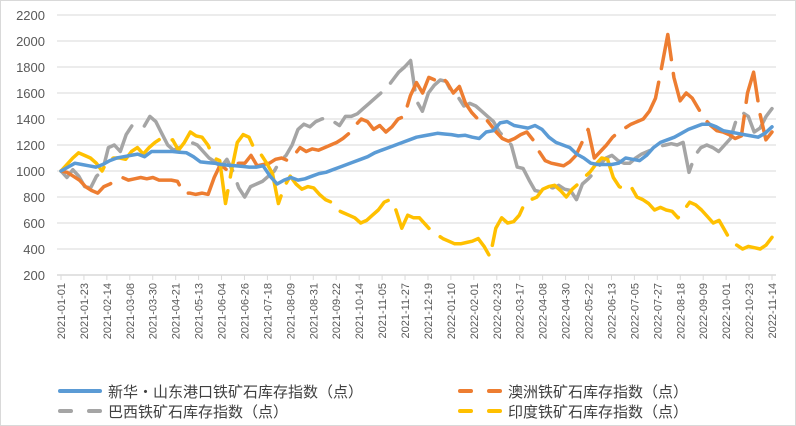  I want to click on x-tick-label: 2021-10-14, so click(360, 311).